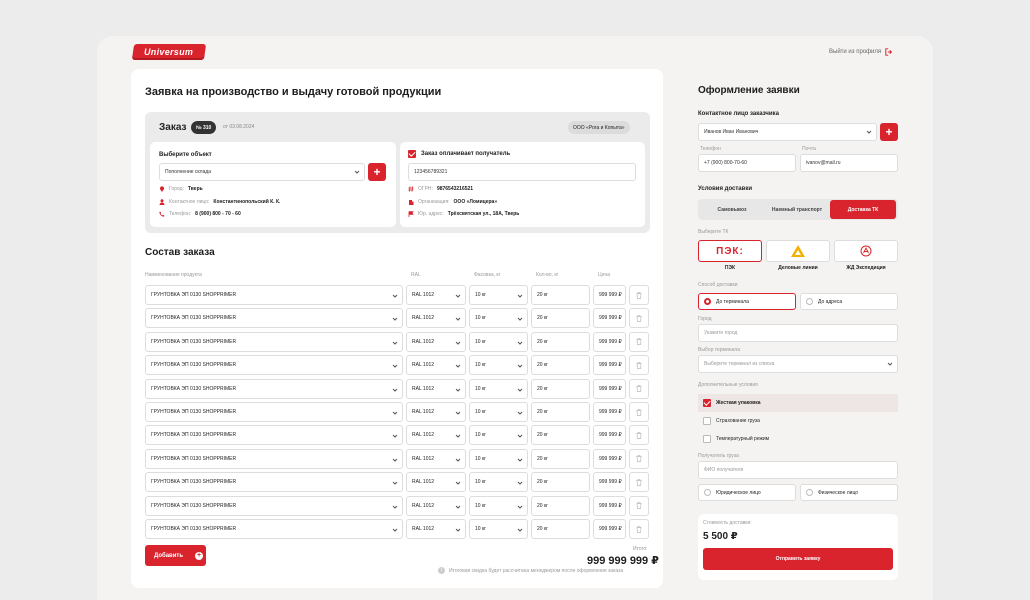  What do you see at coordinates (173, 275) in the screenshot?
I see `th-product: Наименование продукта` at bounding box center [173, 275].